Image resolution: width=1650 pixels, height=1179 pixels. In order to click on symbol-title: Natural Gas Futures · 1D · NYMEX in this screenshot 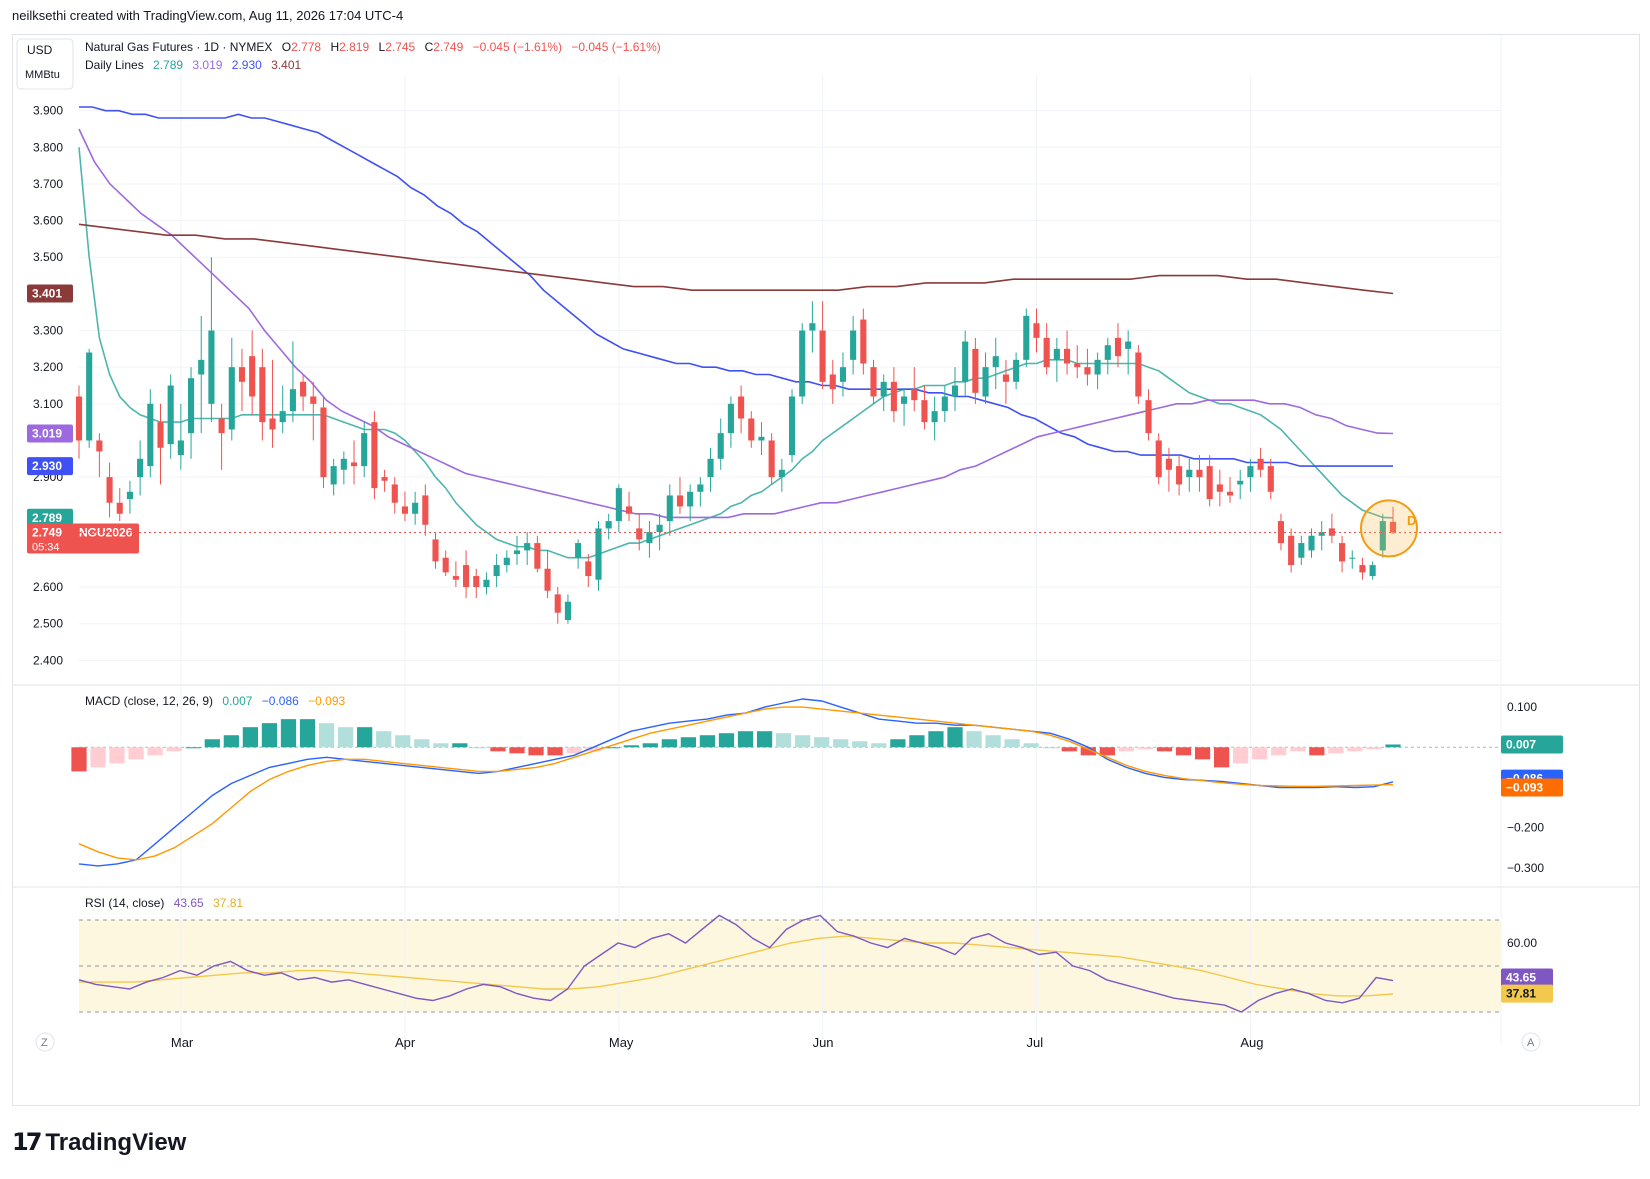, I will do `click(178, 47)`.